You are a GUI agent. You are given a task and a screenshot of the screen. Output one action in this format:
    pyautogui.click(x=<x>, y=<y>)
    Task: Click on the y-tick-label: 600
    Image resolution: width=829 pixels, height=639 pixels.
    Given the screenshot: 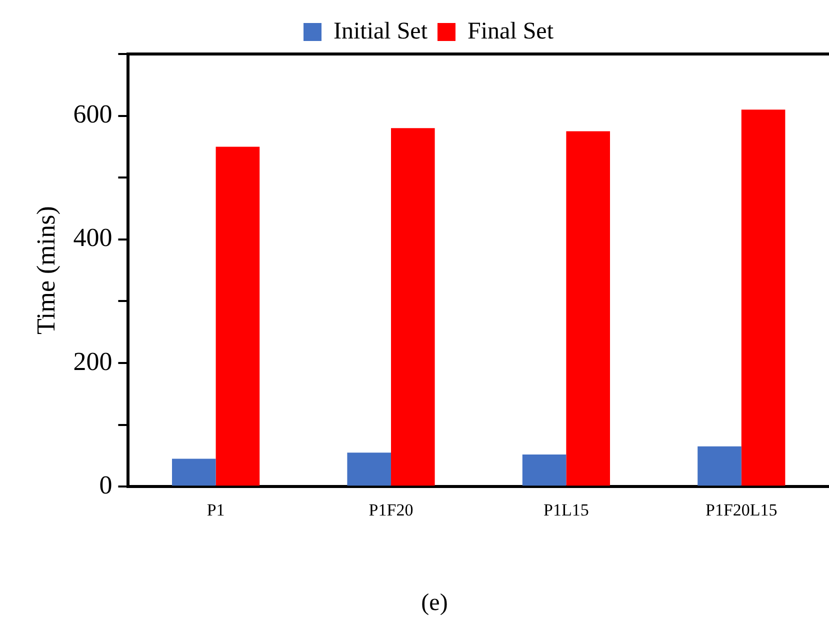 What is the action you would take?
    pyautogui.click(x=92, y=114)
    